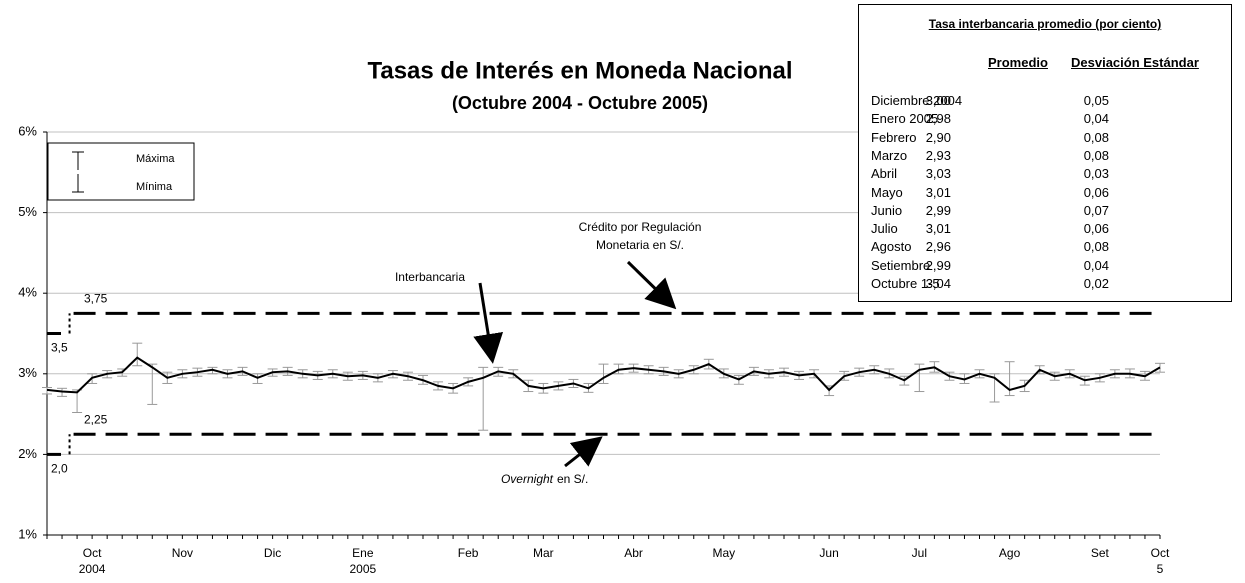  Describe the element at coordinates (938, 100) in the screenshot. I see `table-cell: 3,00` at that location.